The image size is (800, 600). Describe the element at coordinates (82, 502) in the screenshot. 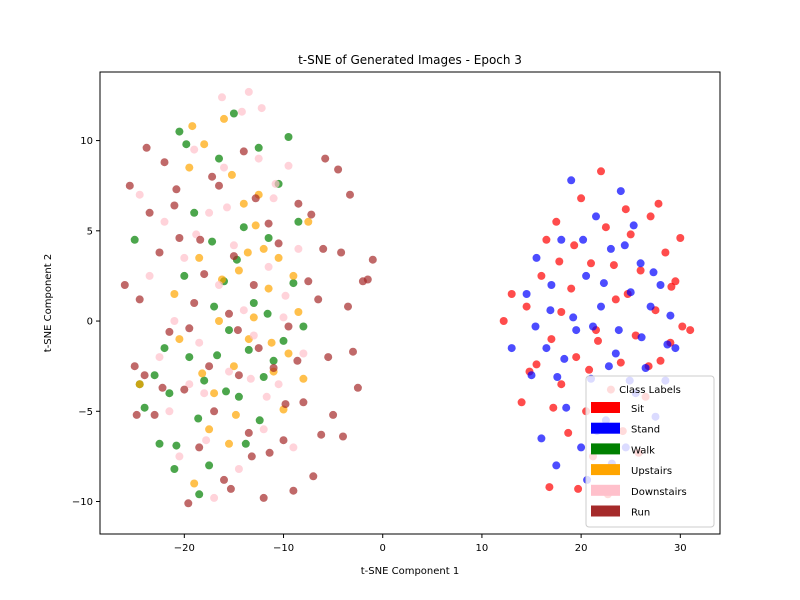

I see `y-tick-label: −10` at that location.